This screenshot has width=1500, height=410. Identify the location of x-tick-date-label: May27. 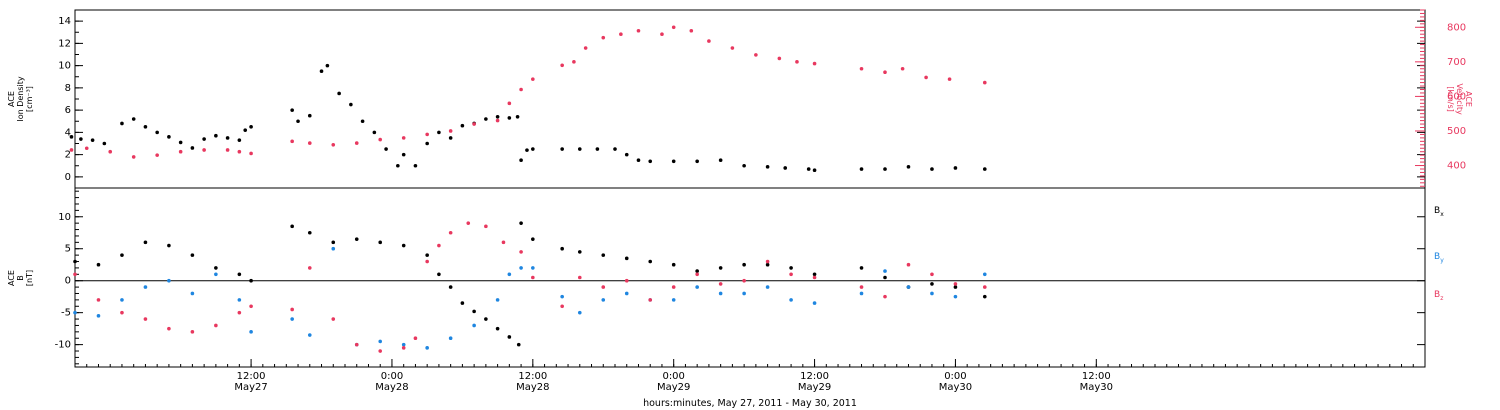
(250, 387).